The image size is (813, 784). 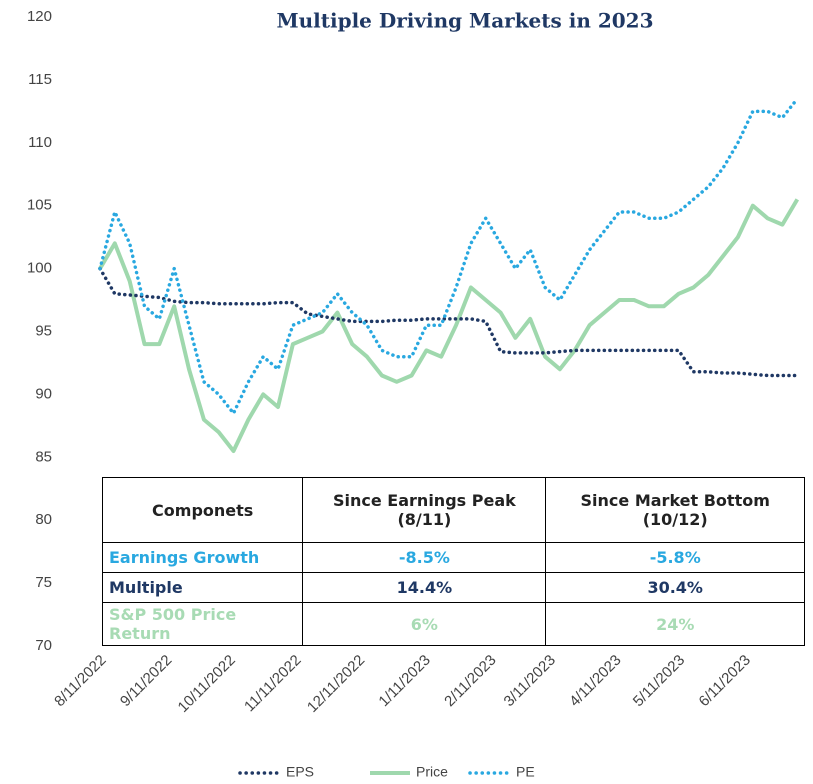 What do you see at coordinates (40, 79) in the screenshot?
I see `y-tick-label: 115` at bounding box center [40, 79].